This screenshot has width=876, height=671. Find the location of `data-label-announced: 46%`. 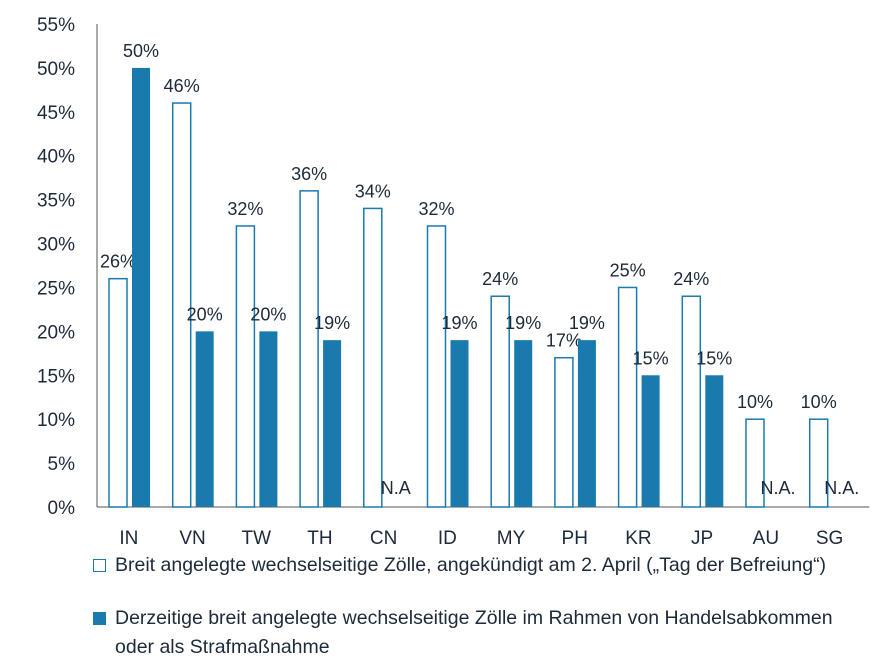

data-label-announced: 46% is located at coordinates (182, 86).